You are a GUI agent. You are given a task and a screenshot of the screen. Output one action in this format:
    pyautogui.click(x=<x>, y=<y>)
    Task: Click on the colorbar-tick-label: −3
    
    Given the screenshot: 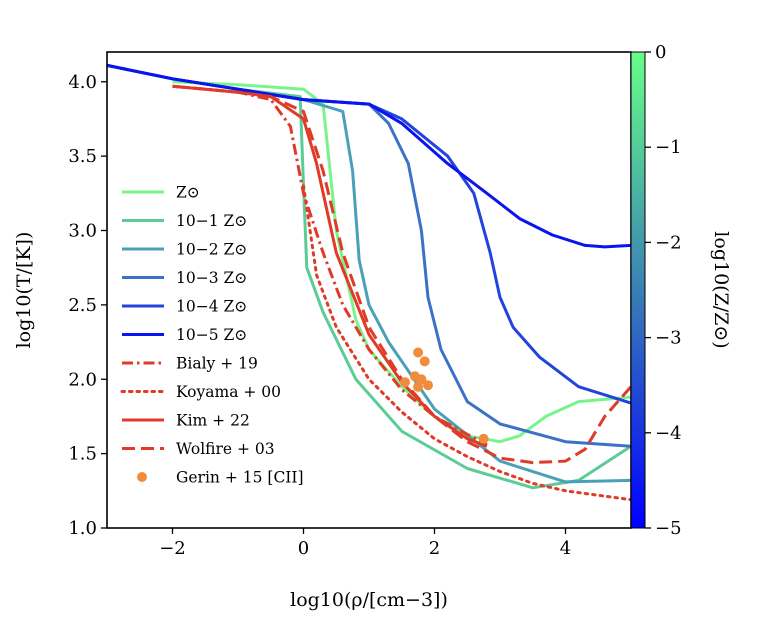 What is the action you would take?
    pyautogui.click(x=668, y=338)
    